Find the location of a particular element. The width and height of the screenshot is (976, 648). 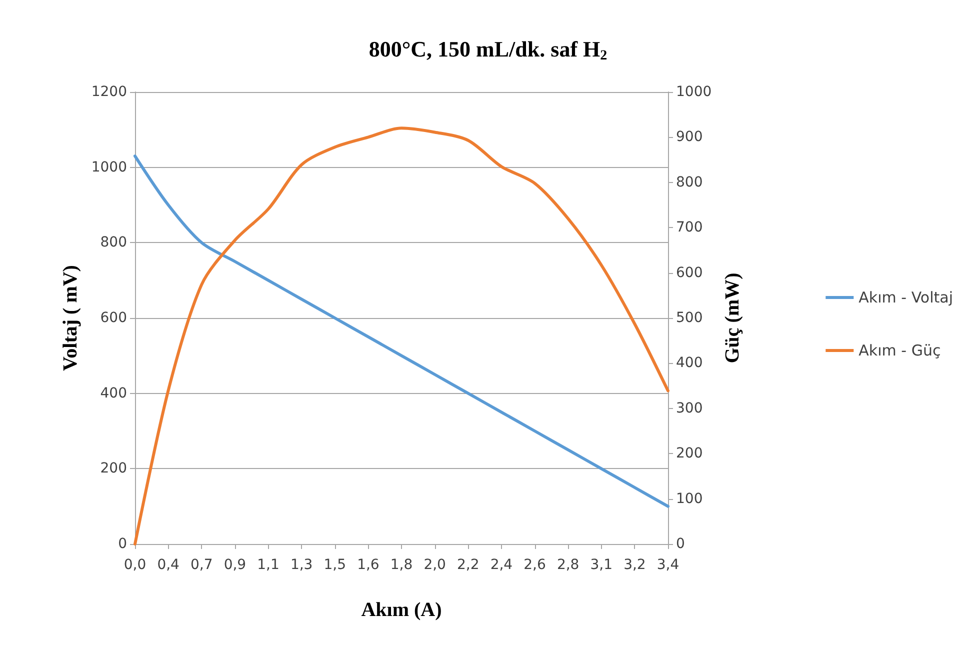

x-tick-label: 0,9 is located at coordinates (235, 565).